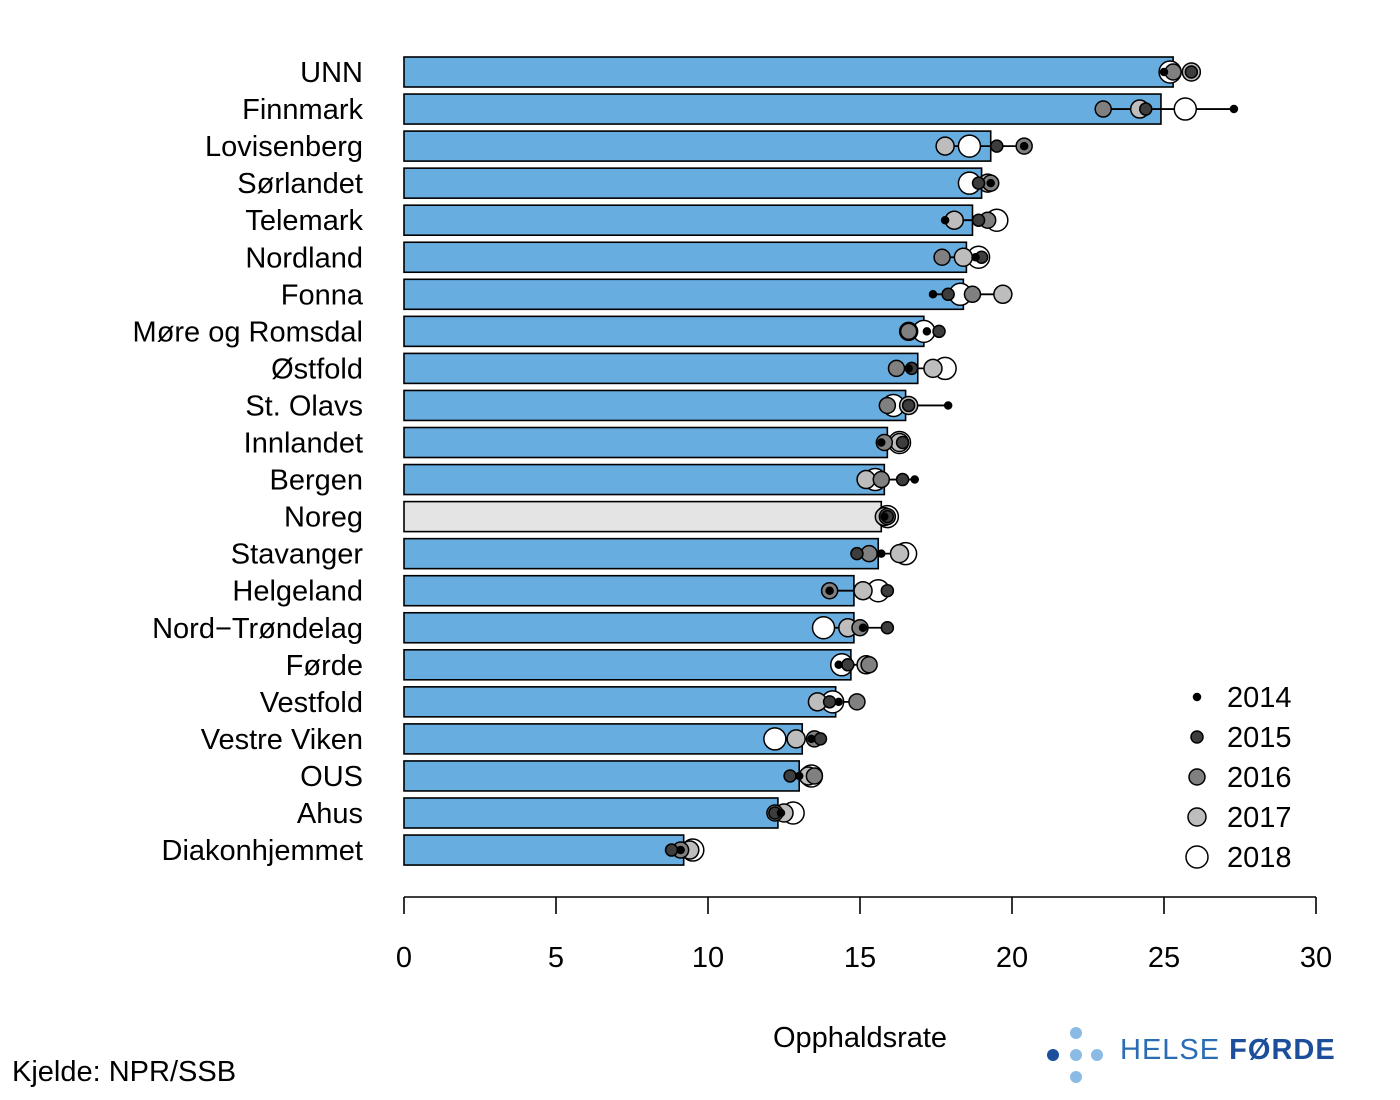 The height and width of the screenshot is (1100, 1400). I want to click on row-telemark: Telemark, so click(627, 220).